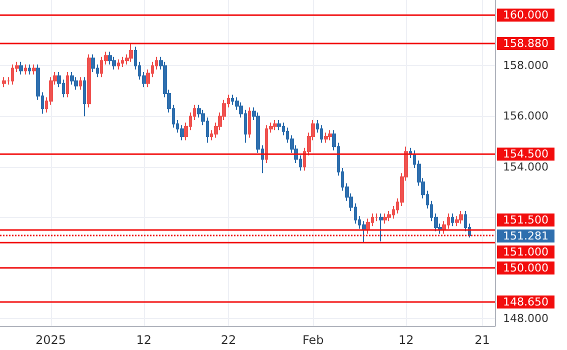 The image size is (567, 350). Describe the element at coordinates (525, 154) in the screenshot. I see `ref-line-label: 154.500` at that location.